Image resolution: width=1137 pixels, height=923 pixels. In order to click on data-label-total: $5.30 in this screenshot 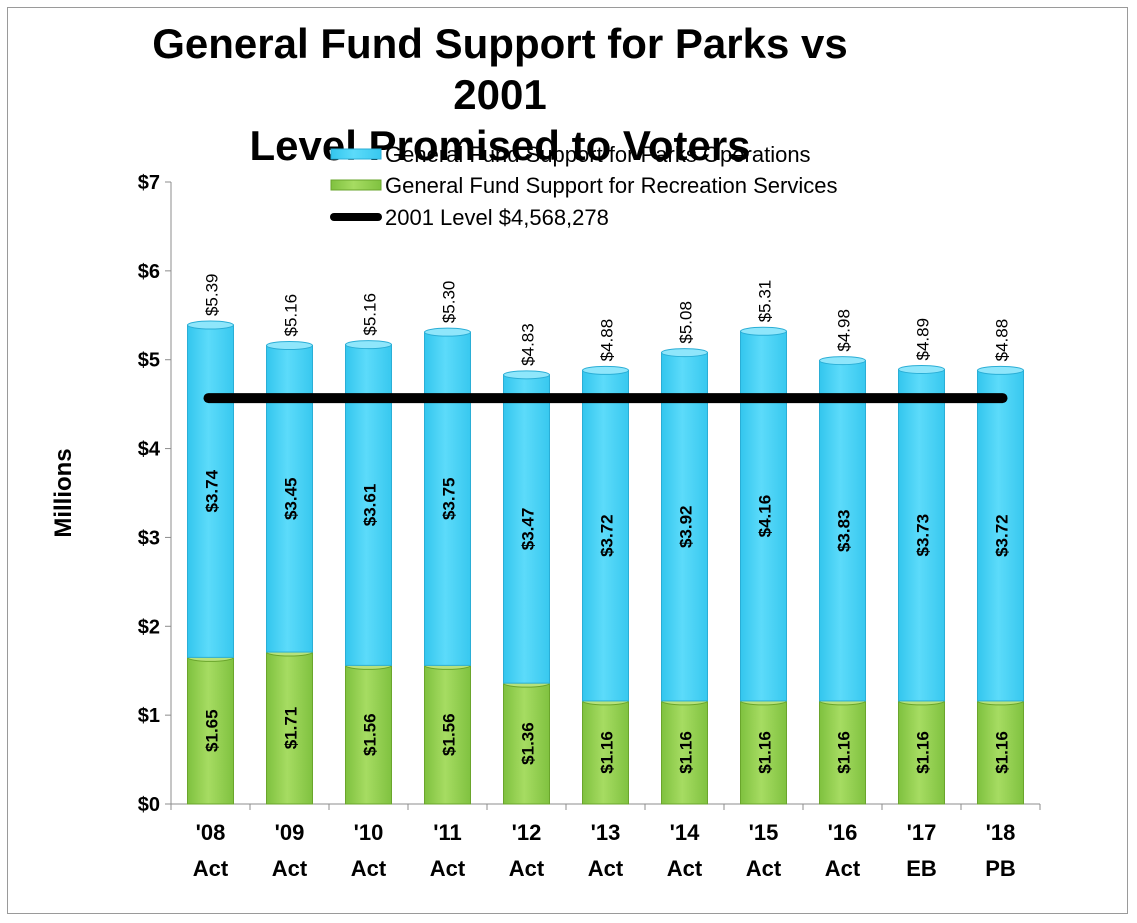, I will do `click(449, 302)`.